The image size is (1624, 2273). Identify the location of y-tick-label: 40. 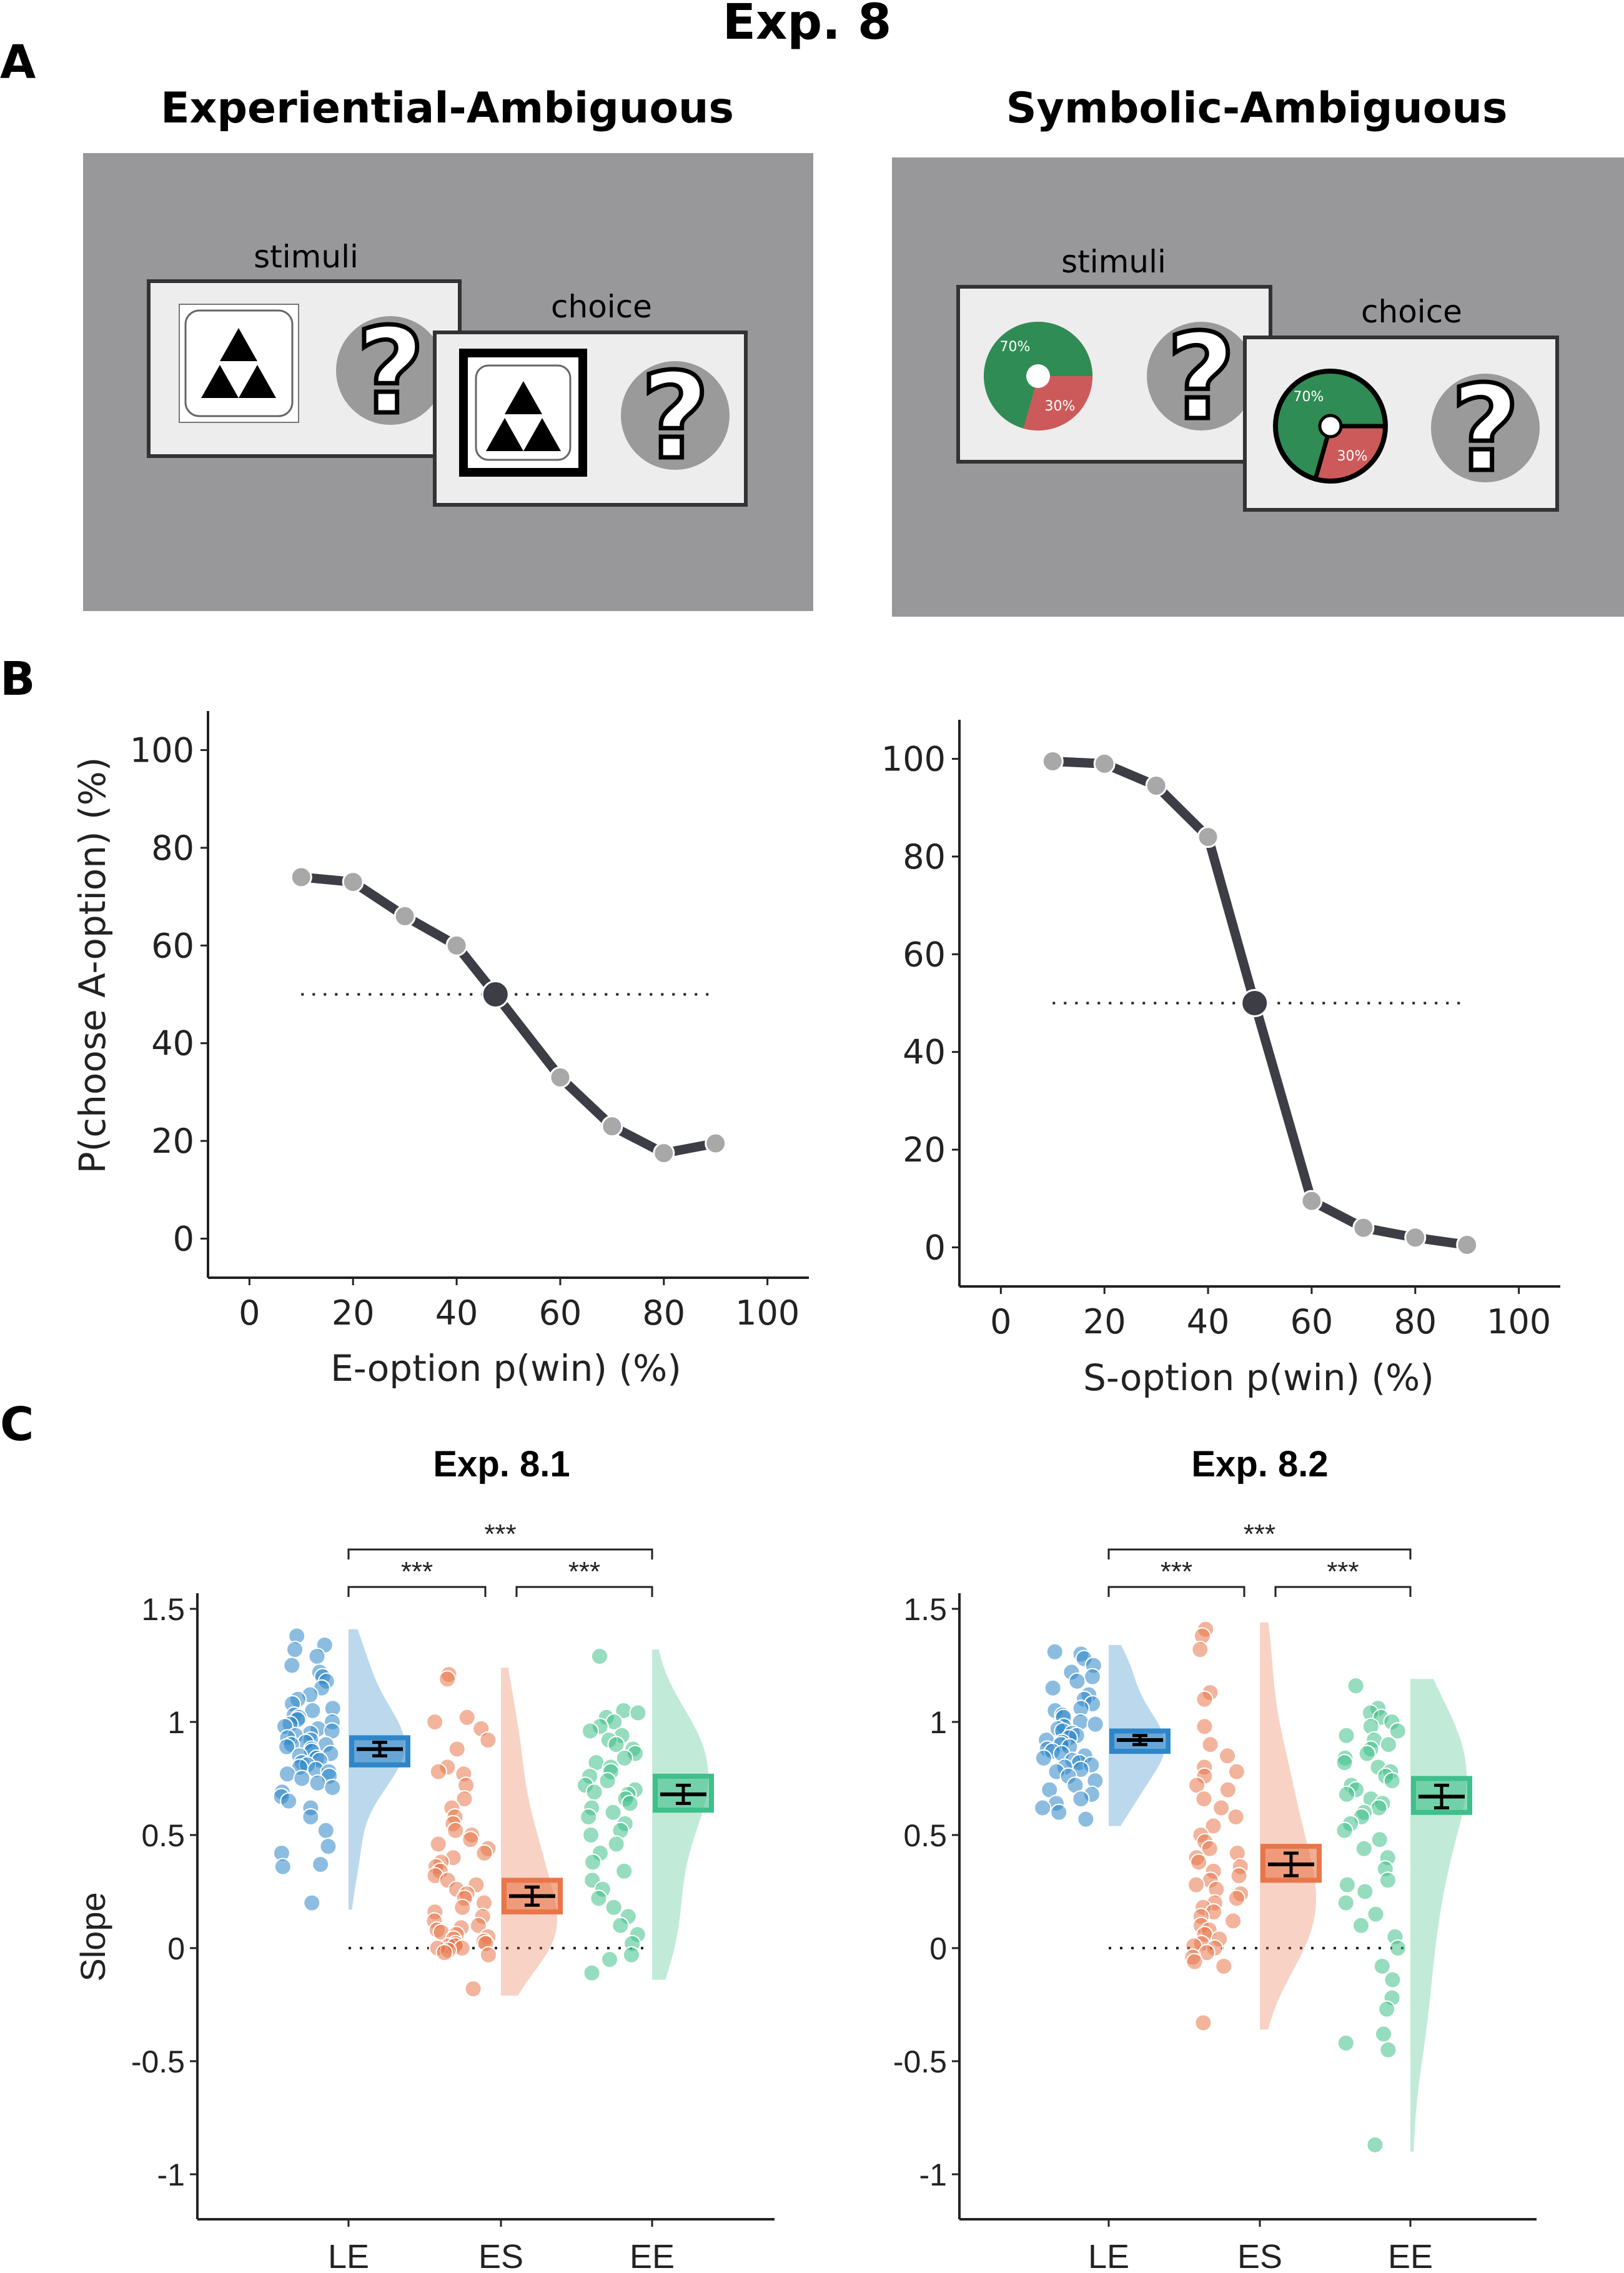
(172, 1043).